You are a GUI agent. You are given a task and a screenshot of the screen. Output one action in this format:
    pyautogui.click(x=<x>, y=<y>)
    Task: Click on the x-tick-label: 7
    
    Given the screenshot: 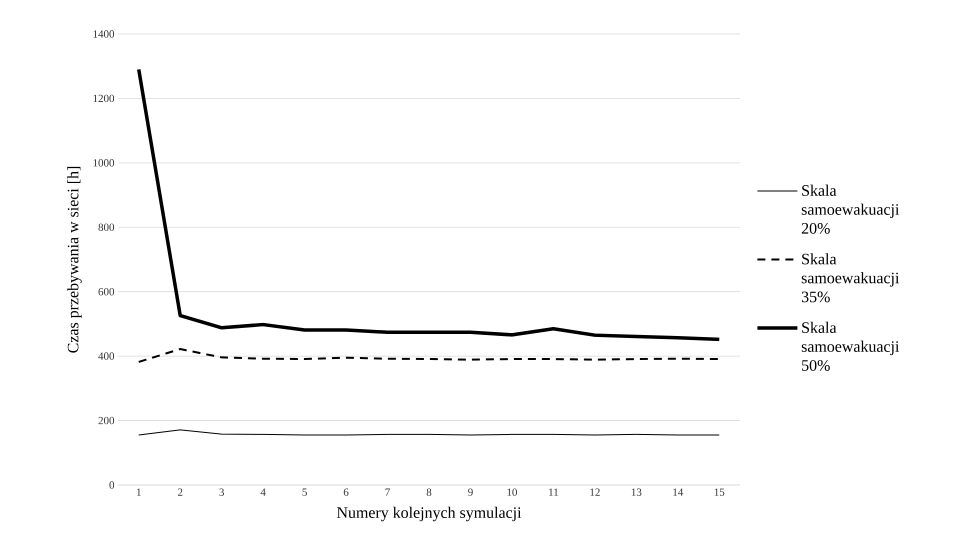 What is the action you would take?
    pyautogui.click(x=388, y=492)
    